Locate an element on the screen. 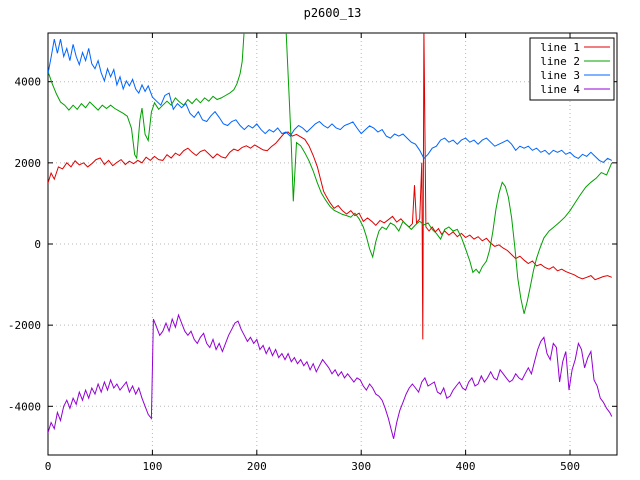  legend-label: line 1 is located at coordinates (560, 47).